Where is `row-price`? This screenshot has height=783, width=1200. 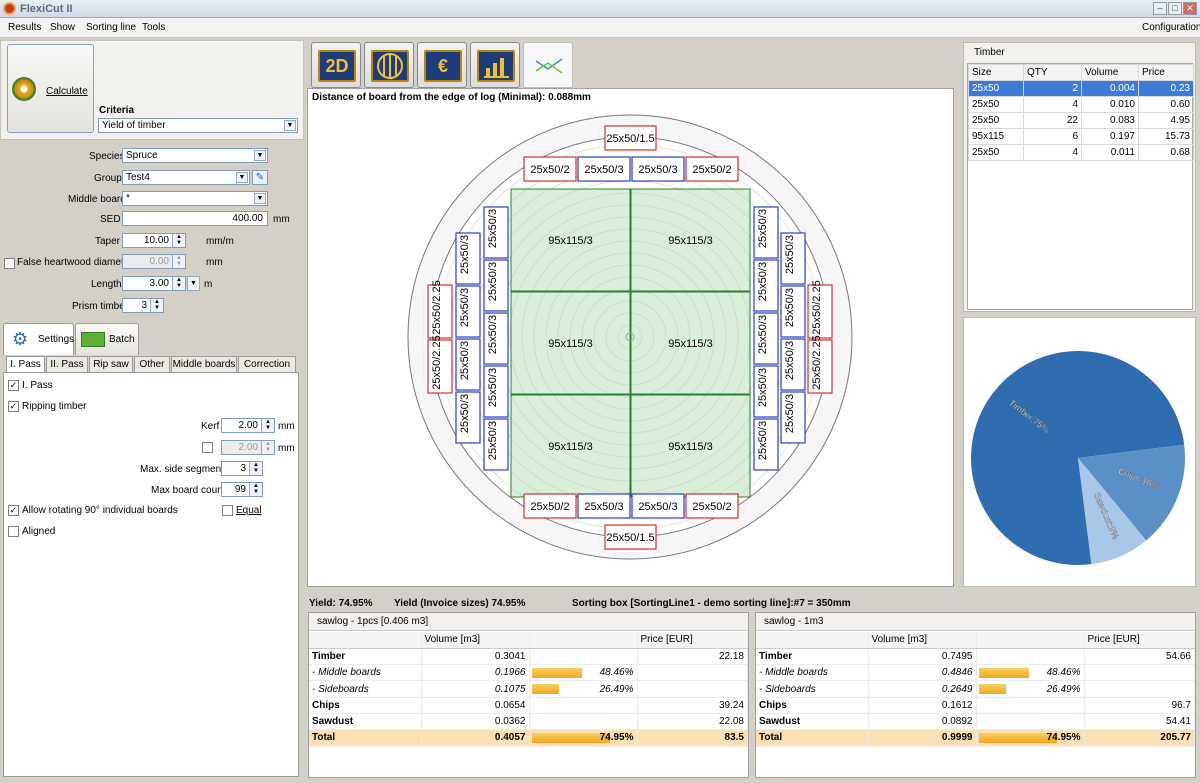 row-price is located at coordinates (1139, 673).